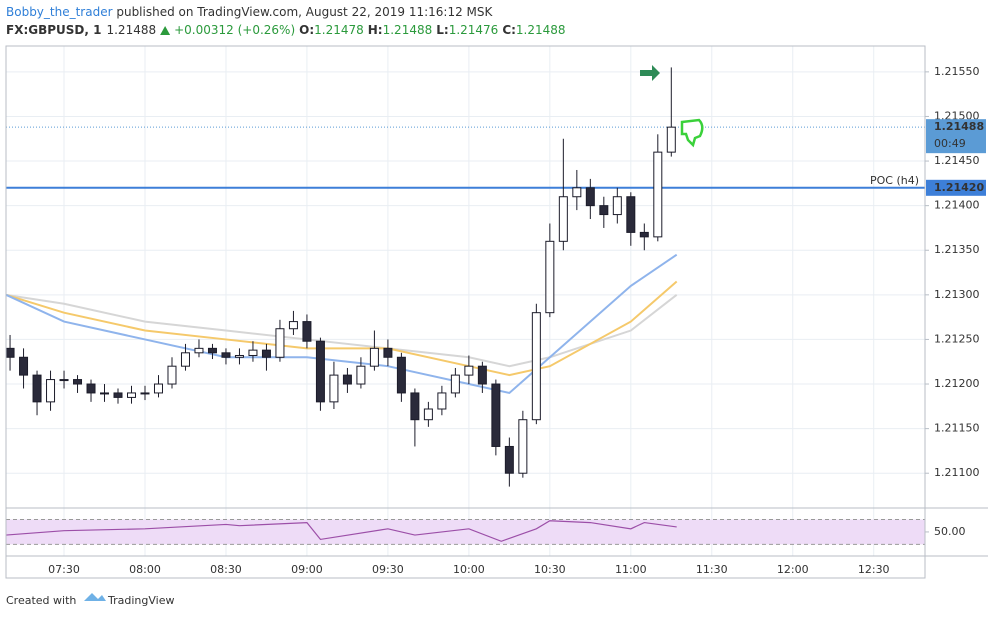 The height and width of the screenshot is (618, 988). Describe the element at coordinates (950, 143) in the screenshot. I see `countdown: 00:49` at that location.